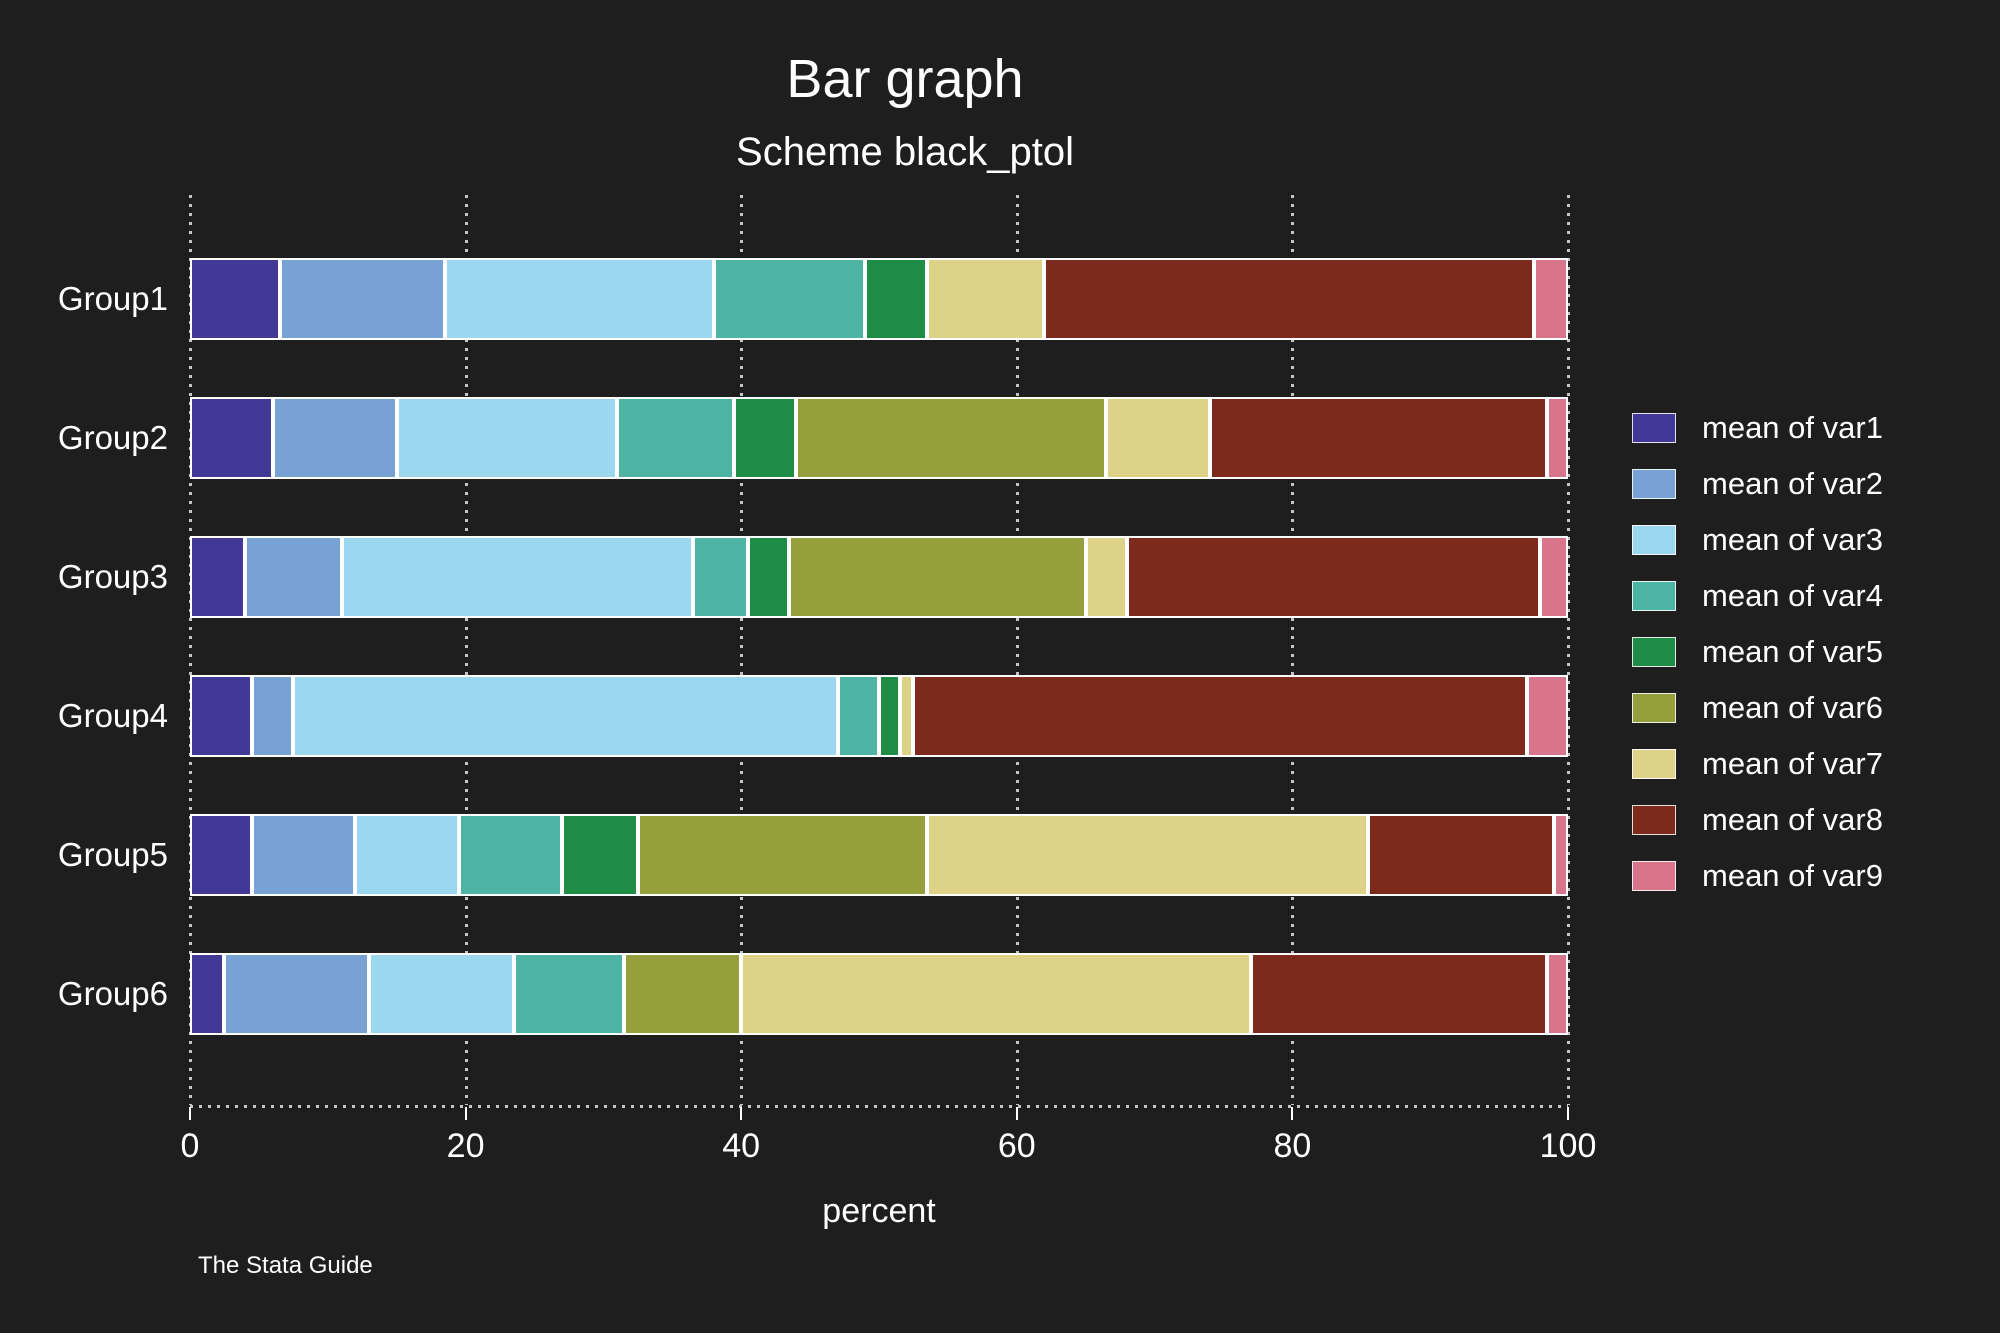 This screenshot has height=1333, width=2000. Describe the element at coordinates (465, 1146) in the screenshot. I see `x-tick-label: 20` at that location.